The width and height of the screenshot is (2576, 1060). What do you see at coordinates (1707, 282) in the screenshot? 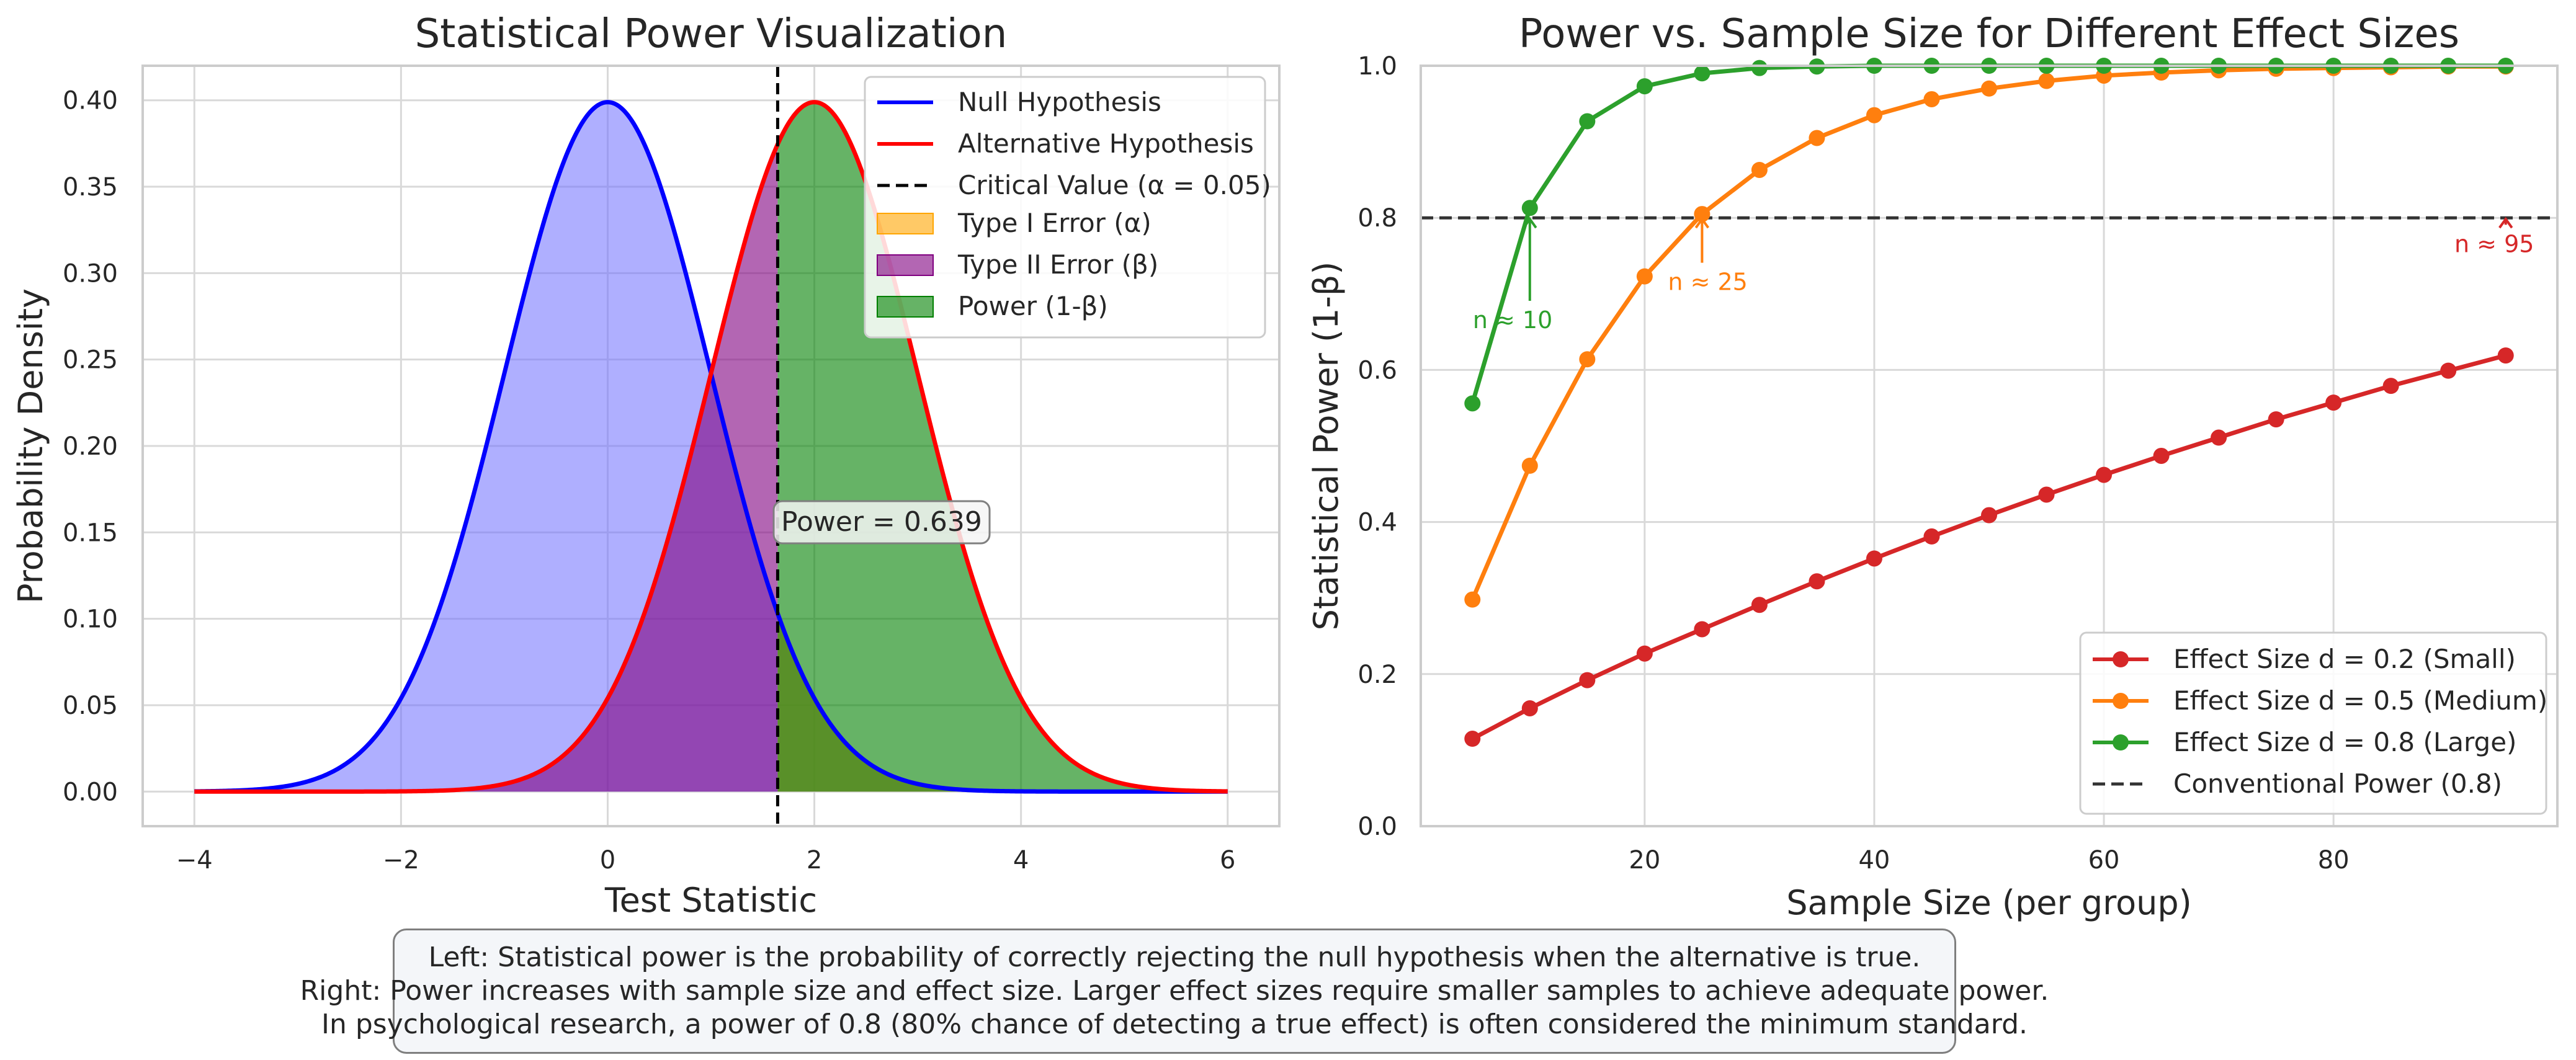
I see `annotation-label: n ≈ 25` at bounding box center [1707, 282].